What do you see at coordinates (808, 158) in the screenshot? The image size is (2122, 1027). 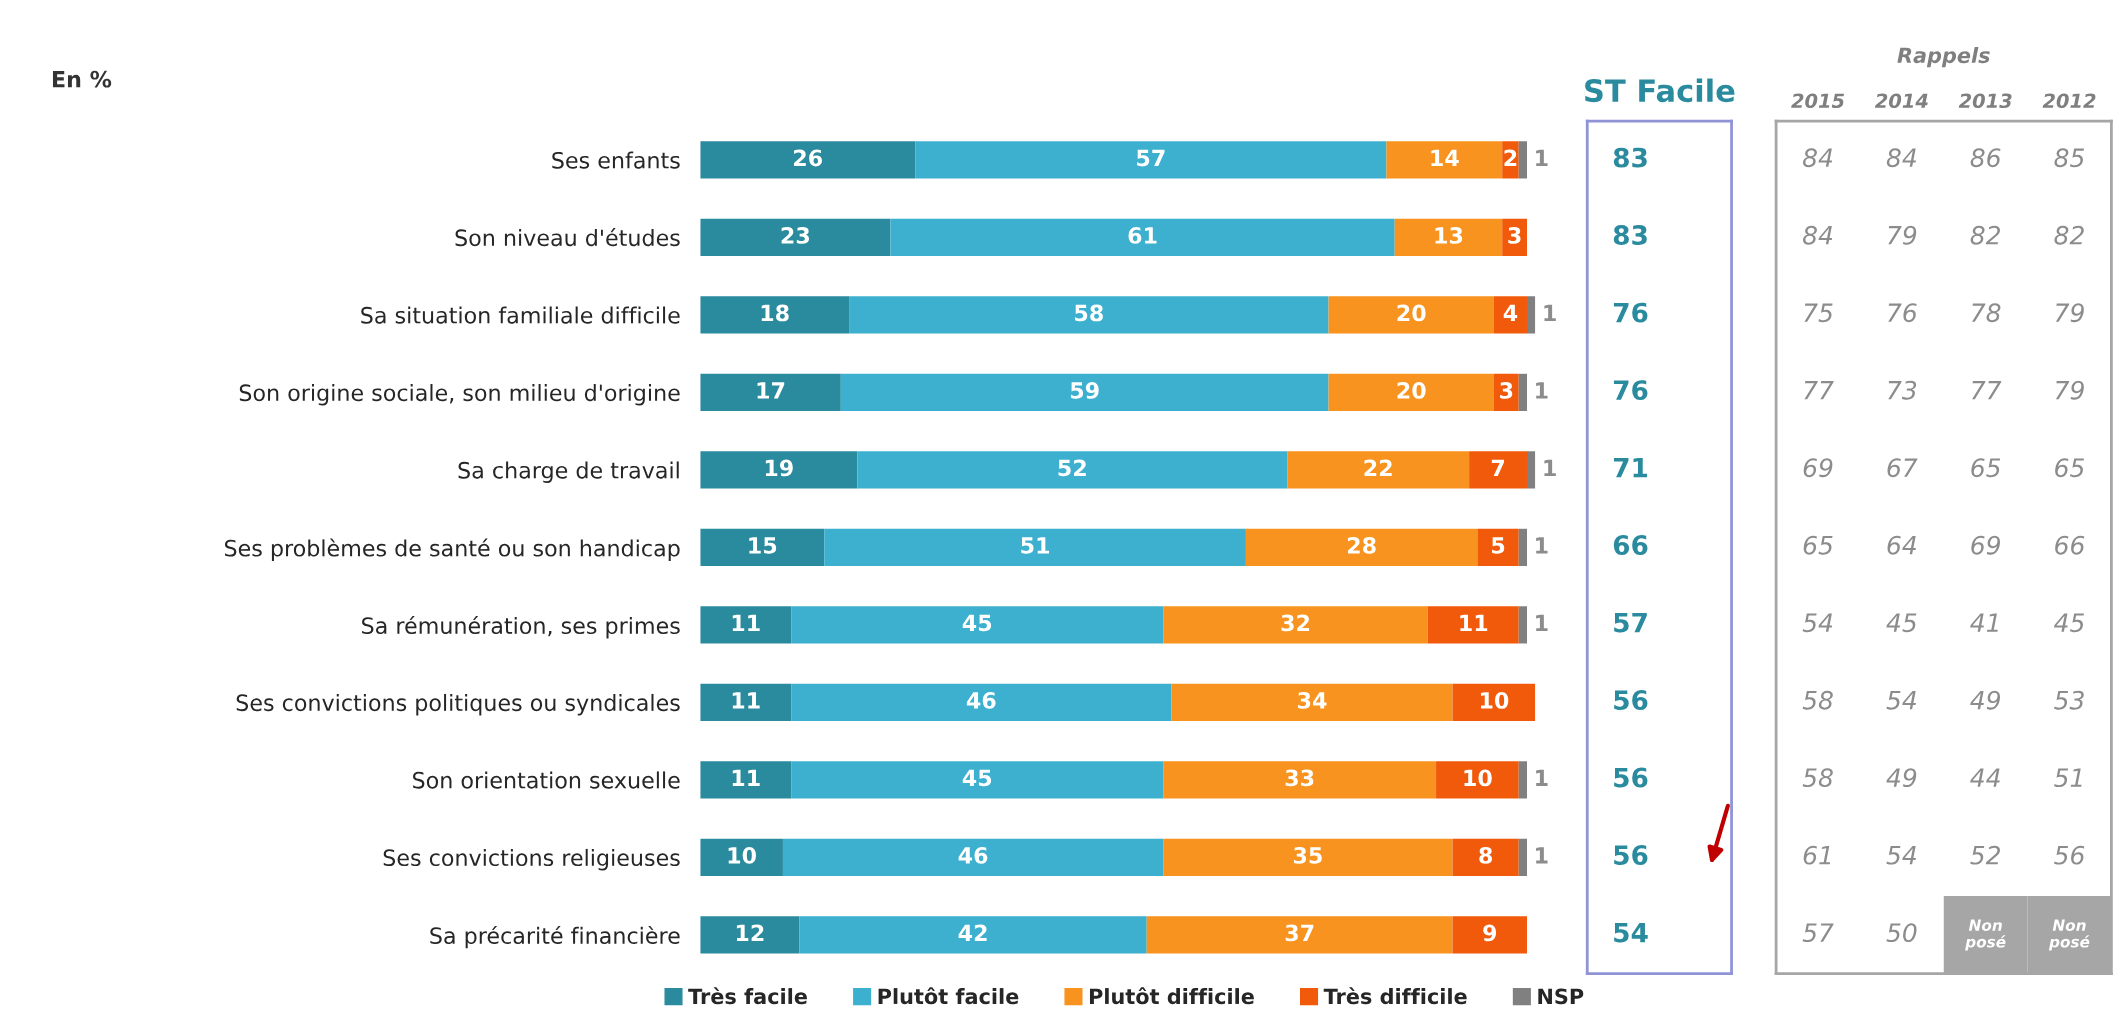 I see `data-label: 26` at bounding box center [808, 158].